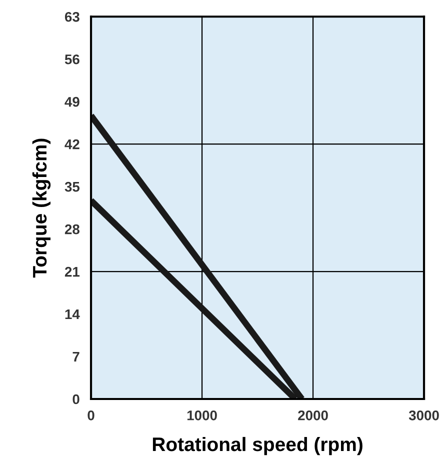  Describe the element at coordinates (202, 415) in the screenshot. I see `x-tick-label: 1000` at that location.